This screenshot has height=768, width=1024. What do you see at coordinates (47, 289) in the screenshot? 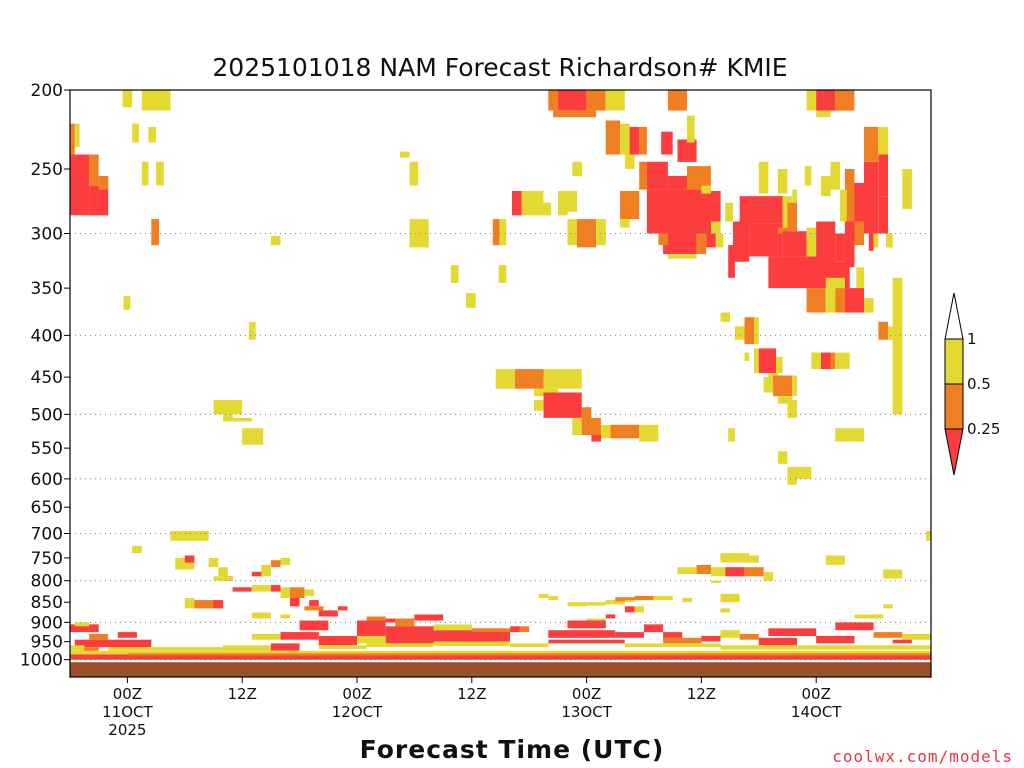
I see `y-tick-label: 350` at bounding box center [47, 289].